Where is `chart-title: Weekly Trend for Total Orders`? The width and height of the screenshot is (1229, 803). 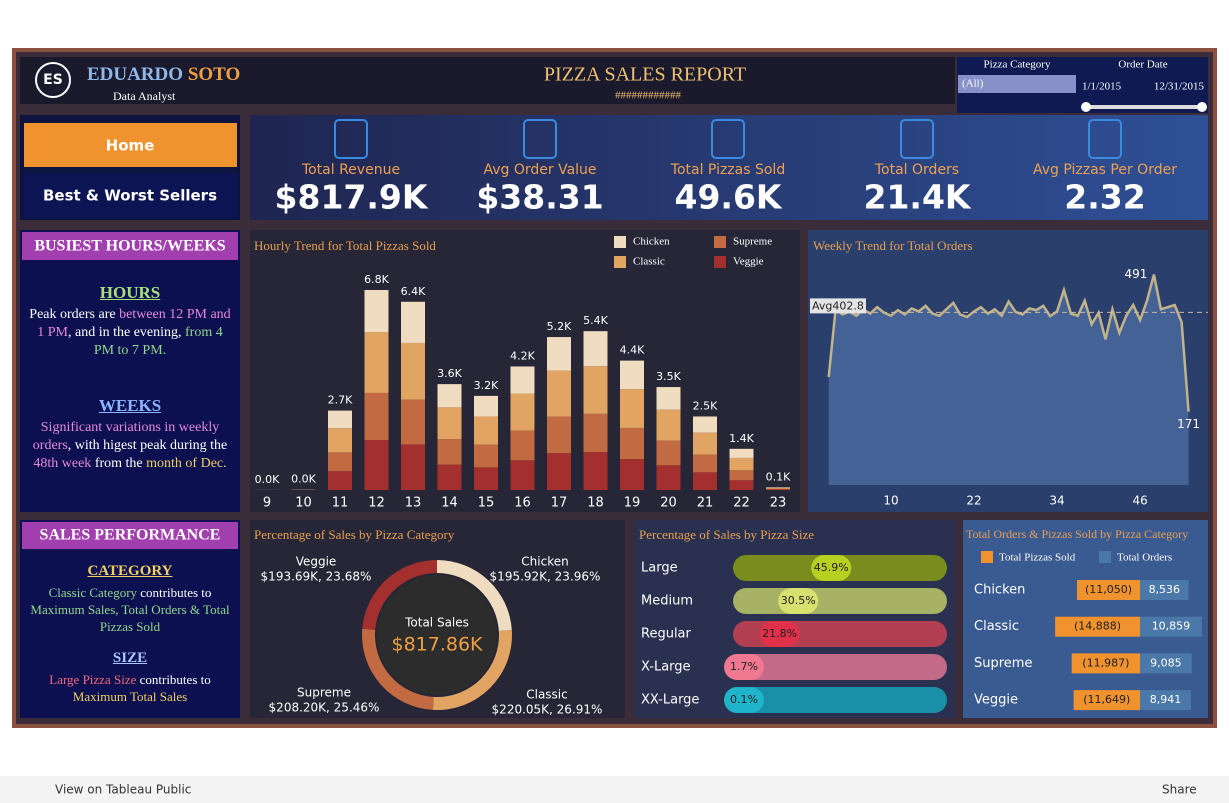
chart-title: Weekly Trend for Total Orders is located at coordinates (893, 245).